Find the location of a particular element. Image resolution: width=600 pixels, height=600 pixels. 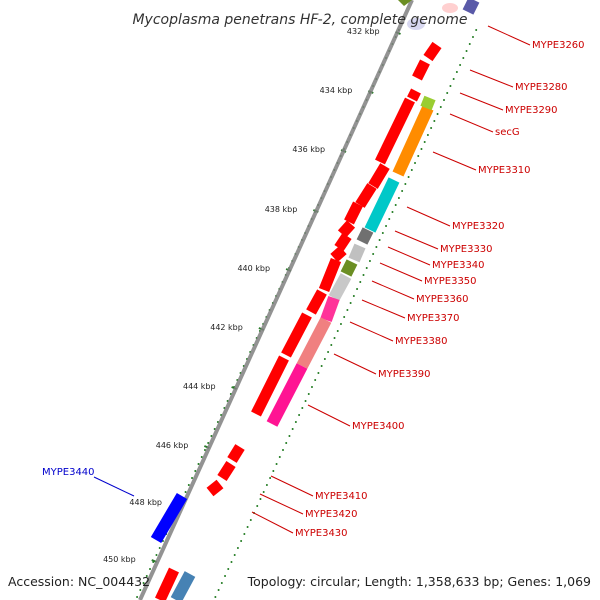

gene-label: MYPE3290 is located at coordinates (531, 110).